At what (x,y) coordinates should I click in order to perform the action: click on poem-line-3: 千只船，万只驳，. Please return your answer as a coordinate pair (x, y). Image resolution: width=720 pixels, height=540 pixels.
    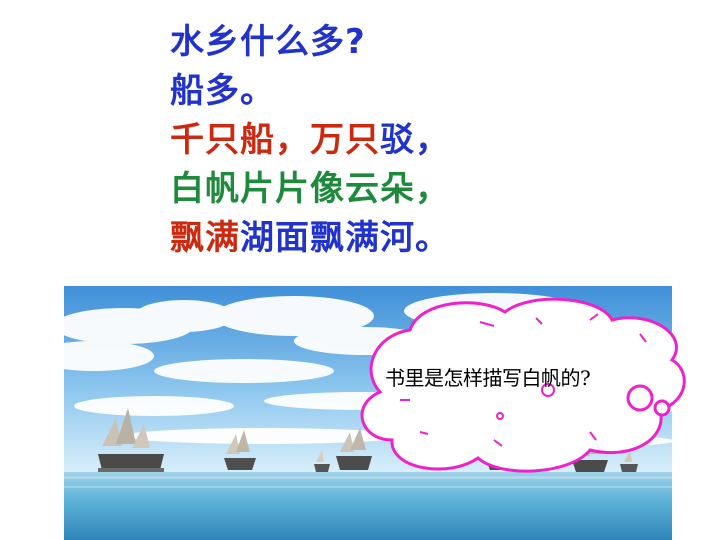
    Looking at the image, I should click on (310, 140).